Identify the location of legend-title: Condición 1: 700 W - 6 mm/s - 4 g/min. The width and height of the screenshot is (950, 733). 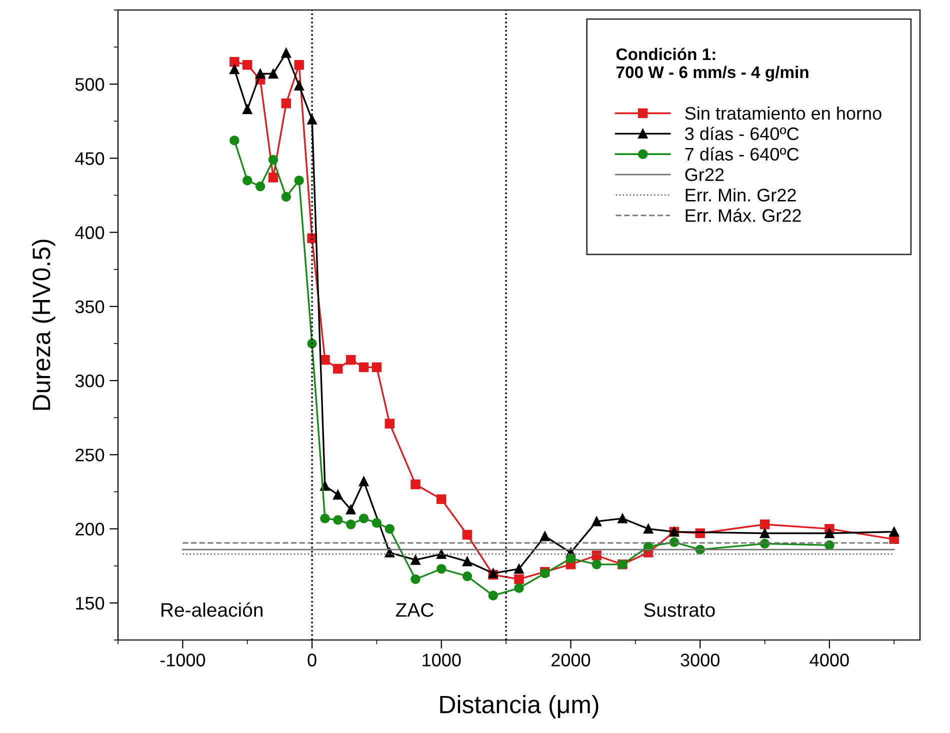
(712, 65).